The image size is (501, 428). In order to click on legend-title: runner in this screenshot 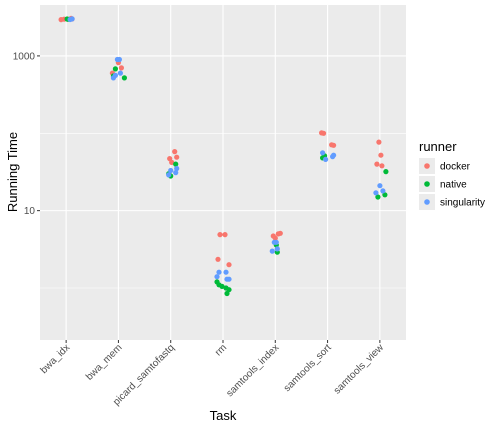, I will do `click(438, 146)`.